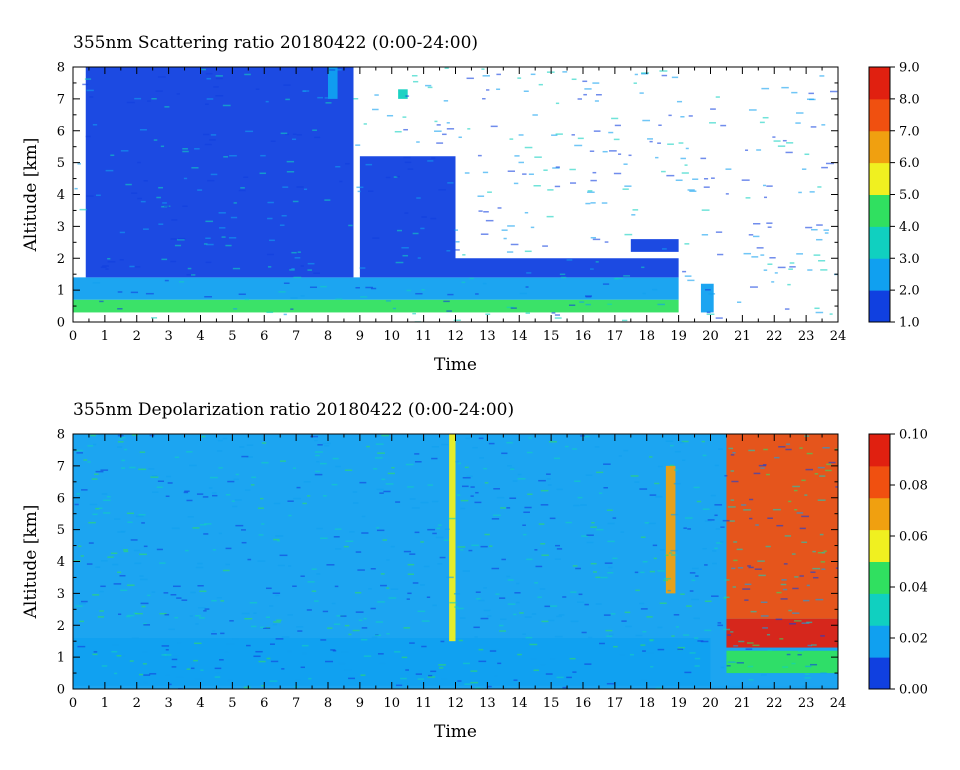  What do you see at coordinates (360, 336) in the screenshot?
I see `x-tick-label: 9` at bounding box center [360, 336].